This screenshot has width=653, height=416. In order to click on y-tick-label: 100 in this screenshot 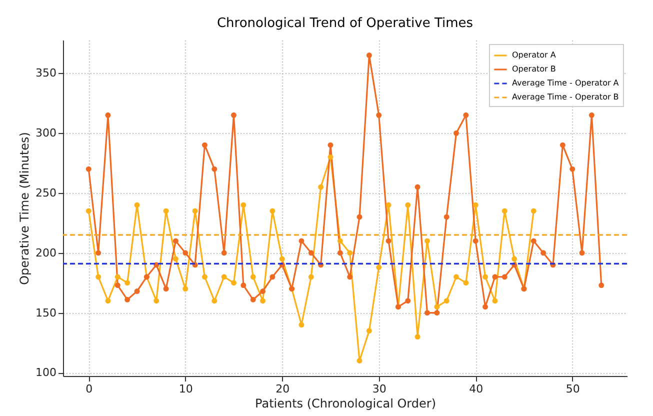, I will do `click(46, 373)`.